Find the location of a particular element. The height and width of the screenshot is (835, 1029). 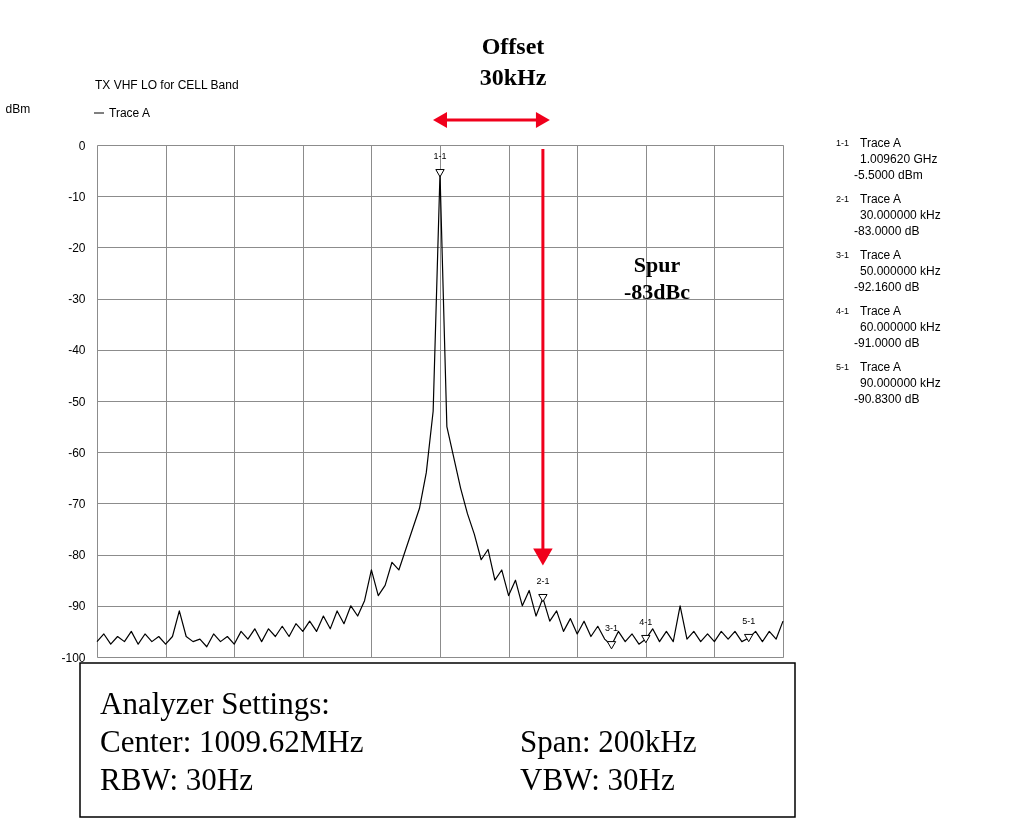

text: 90.000000 kHz is located at coordinates (900, 383).